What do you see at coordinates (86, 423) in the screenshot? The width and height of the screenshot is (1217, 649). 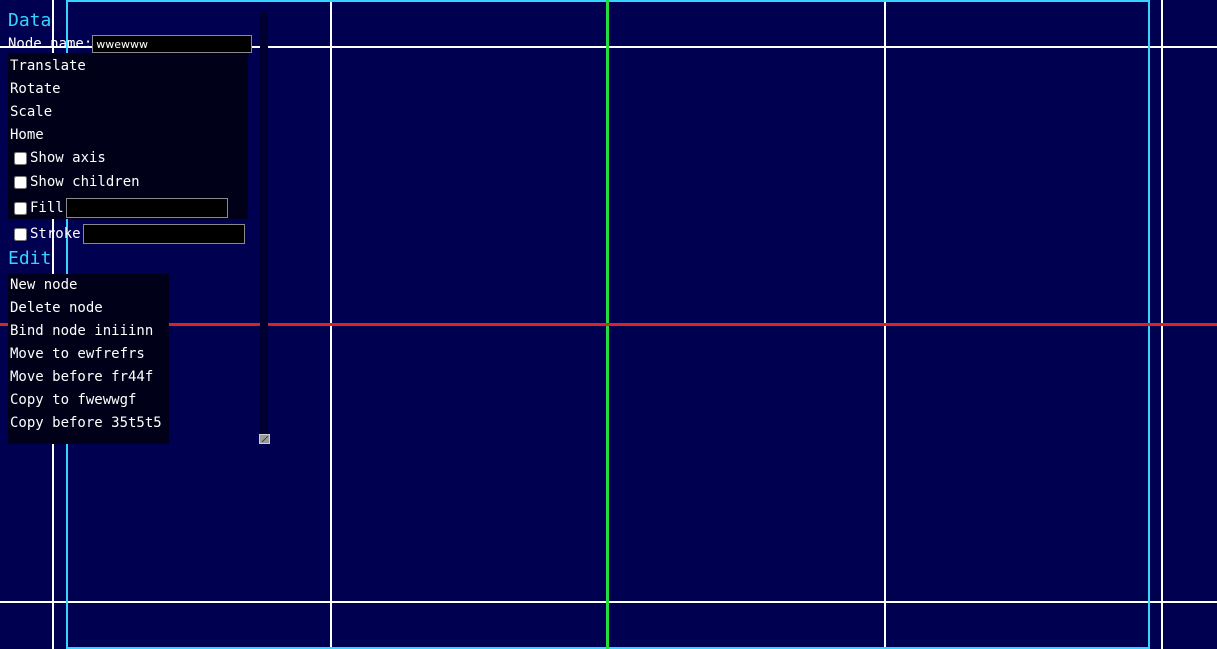 I see `copy-before-button: Copy before 35t5t5` at bounding box center [86, 423].